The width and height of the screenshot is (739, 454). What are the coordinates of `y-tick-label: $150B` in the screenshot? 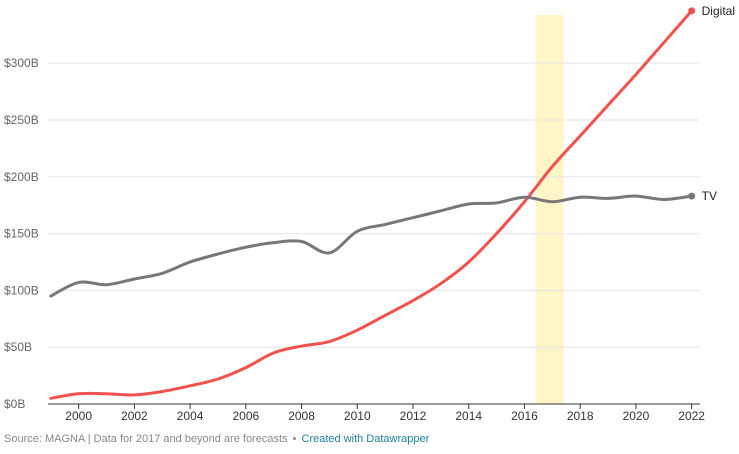 It's located at (21, 234).